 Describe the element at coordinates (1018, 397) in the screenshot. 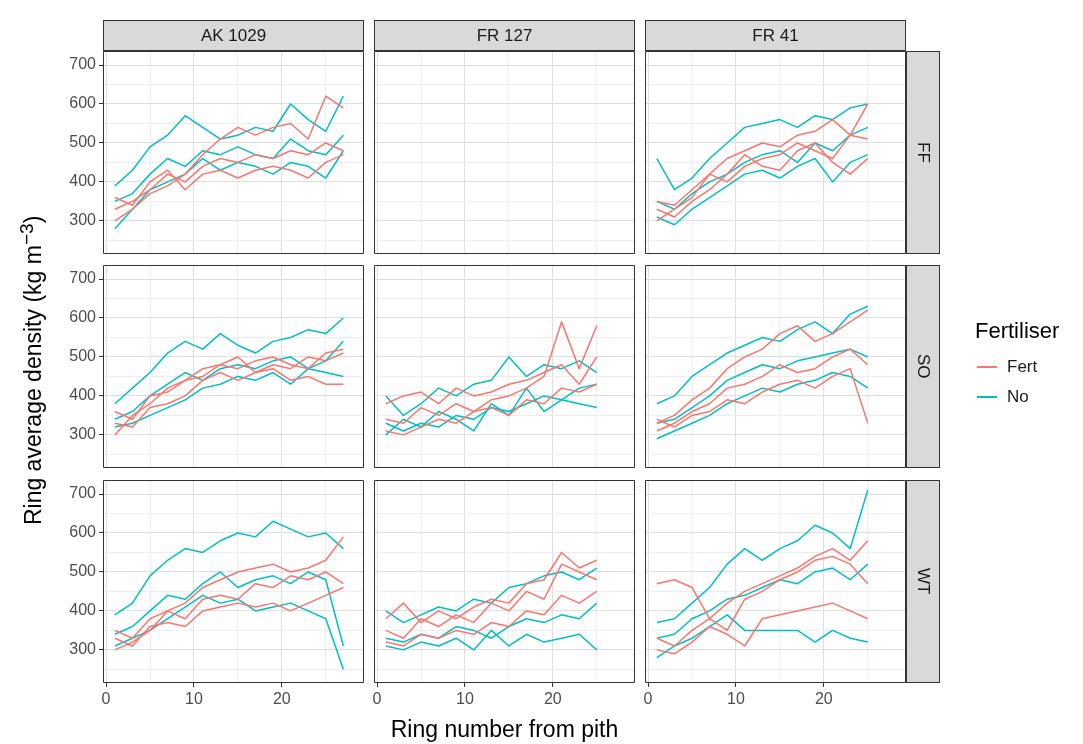

I see `legend-label: No` at that location.